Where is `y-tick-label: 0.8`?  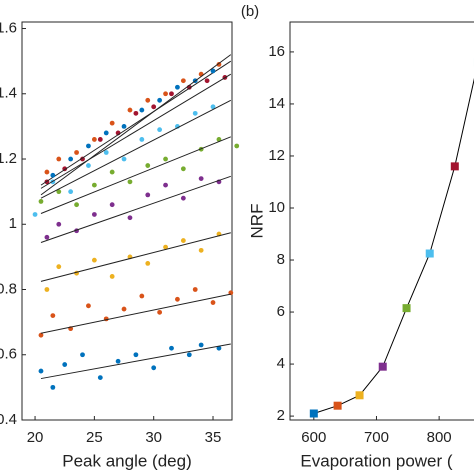
y-tick-label: 0.8 is located at coordinates (8, 288).